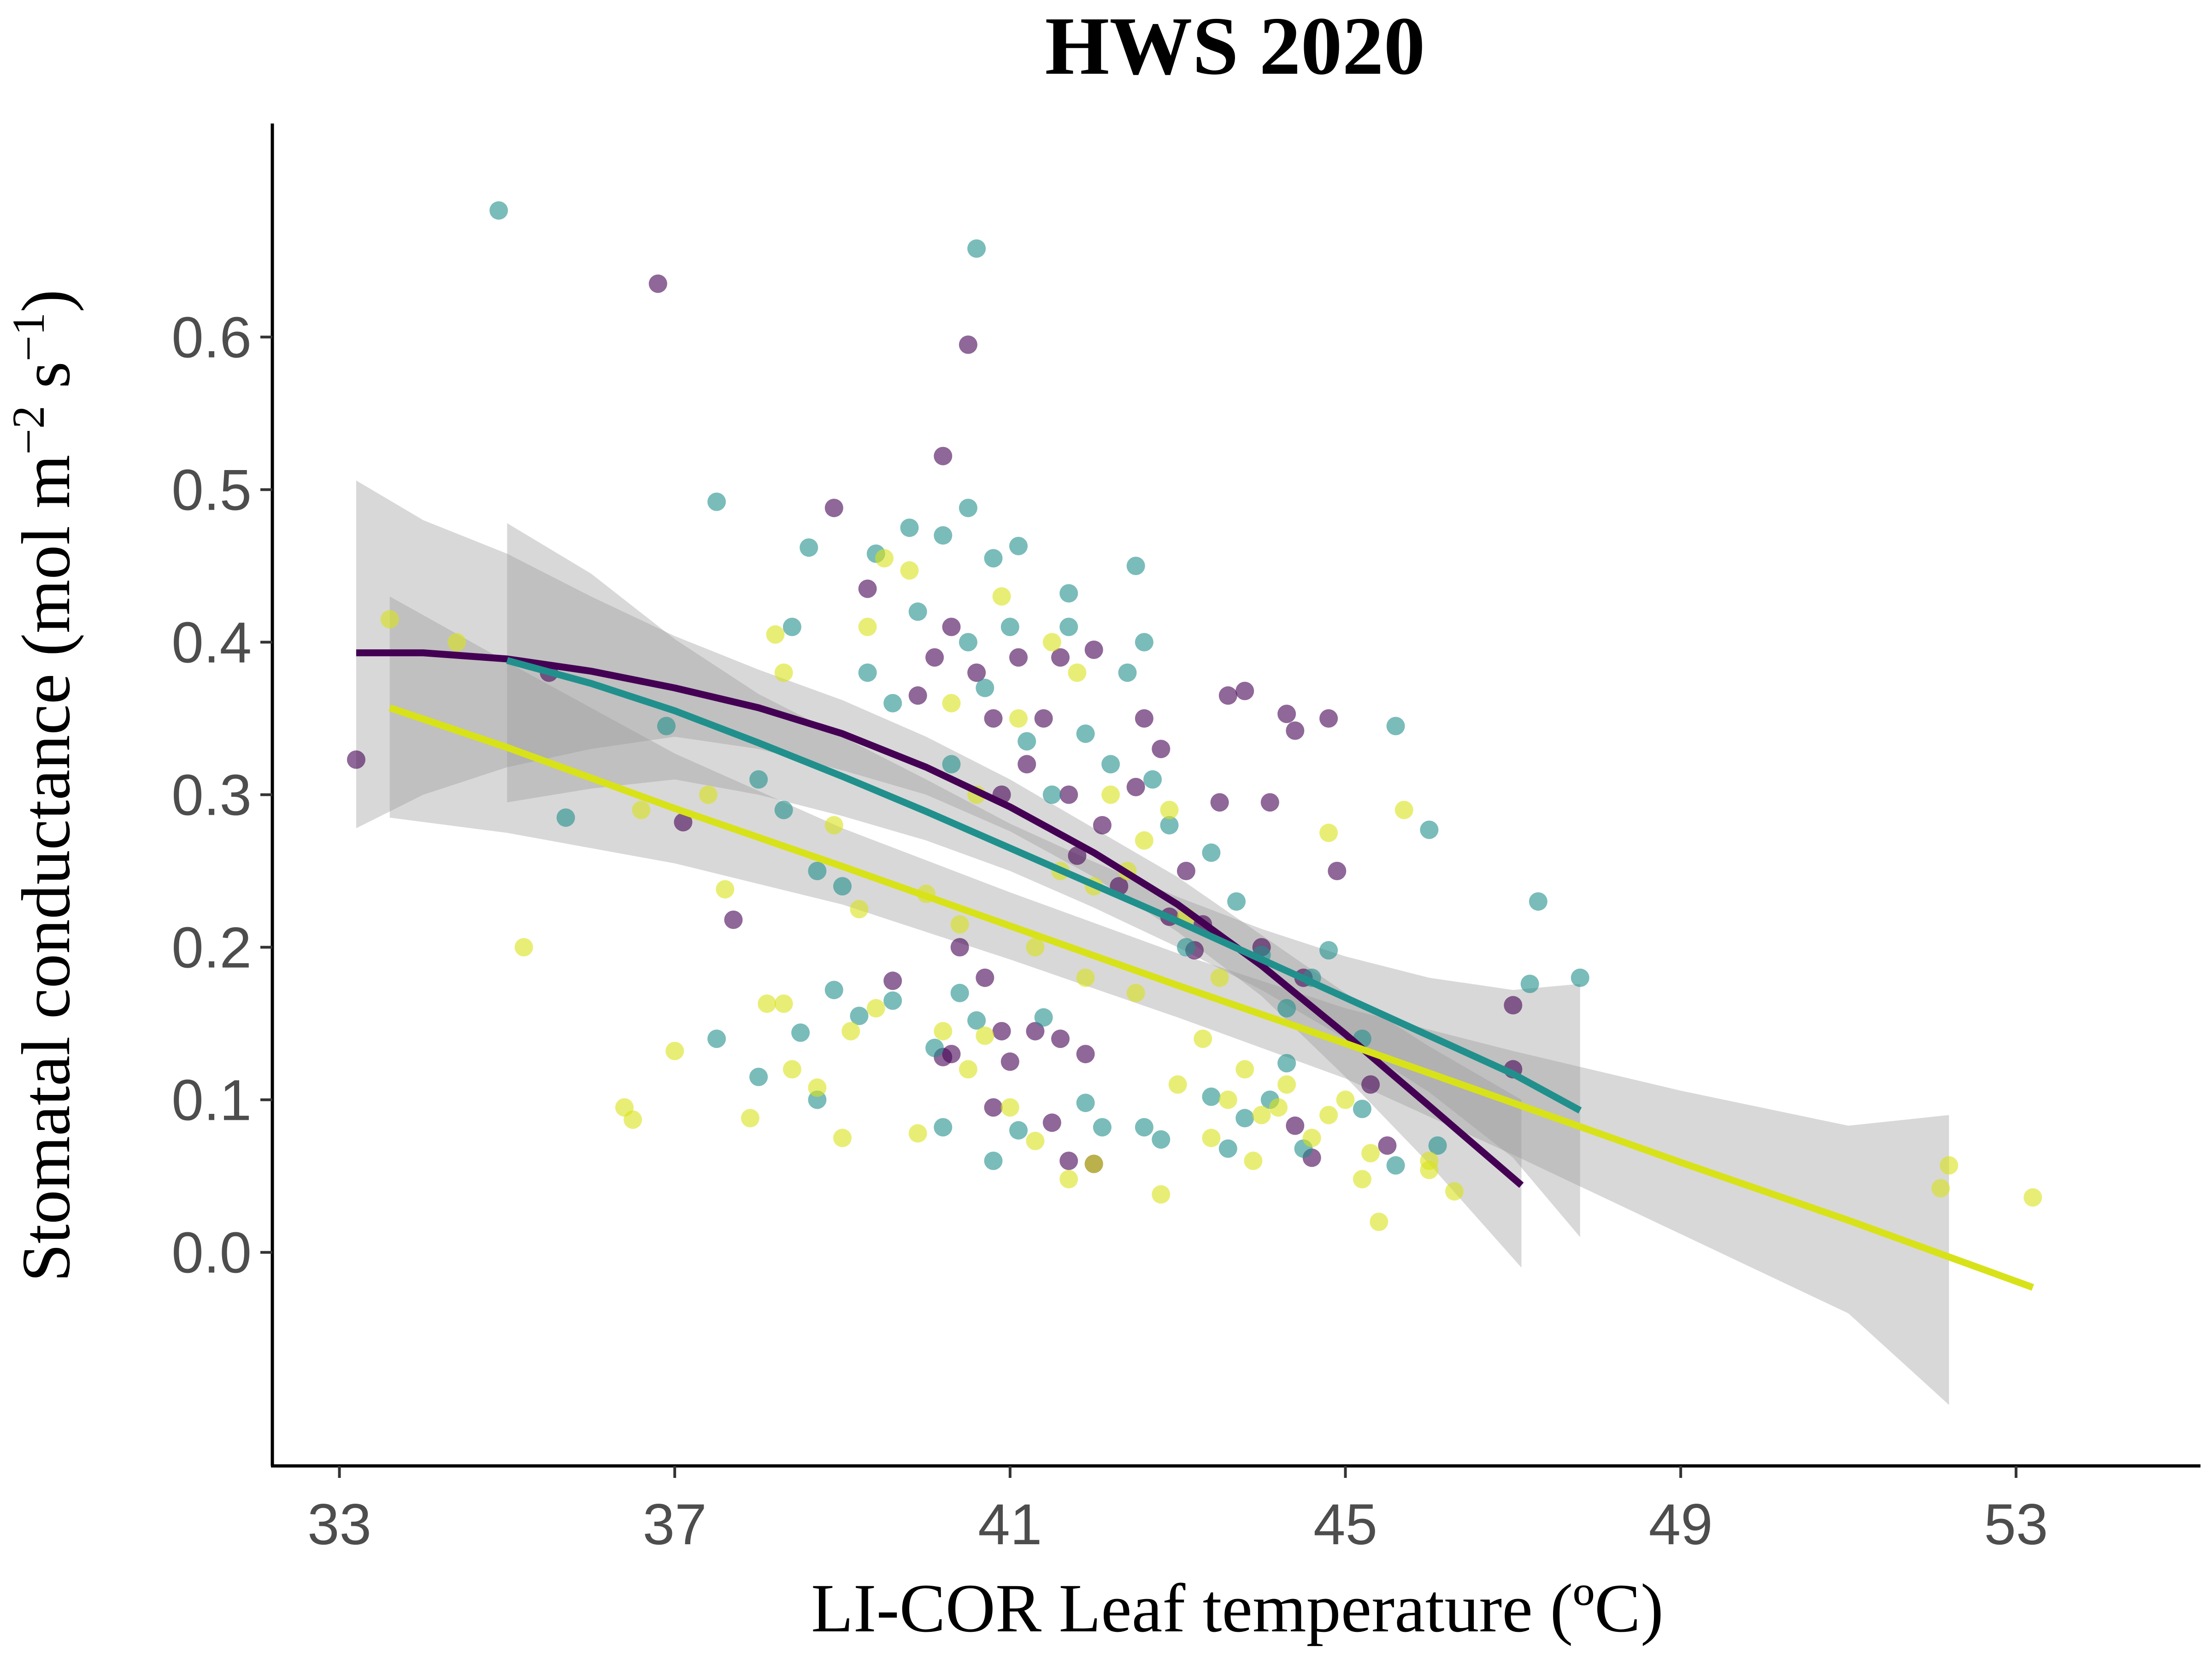  I want to click on x-tick-label: 45, so click(1345, 1525).